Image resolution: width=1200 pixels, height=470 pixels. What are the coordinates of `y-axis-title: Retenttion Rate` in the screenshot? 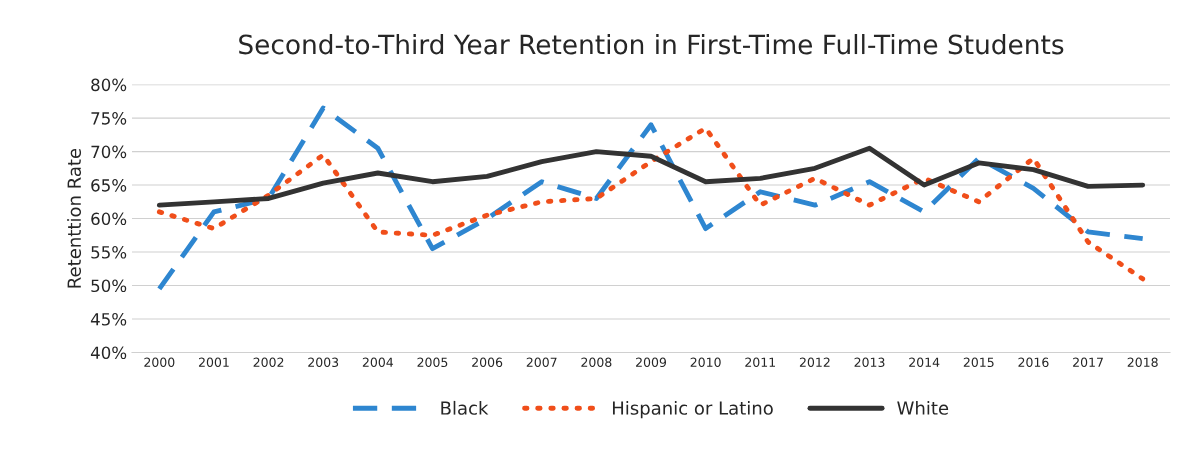 It's located at (74, 218).